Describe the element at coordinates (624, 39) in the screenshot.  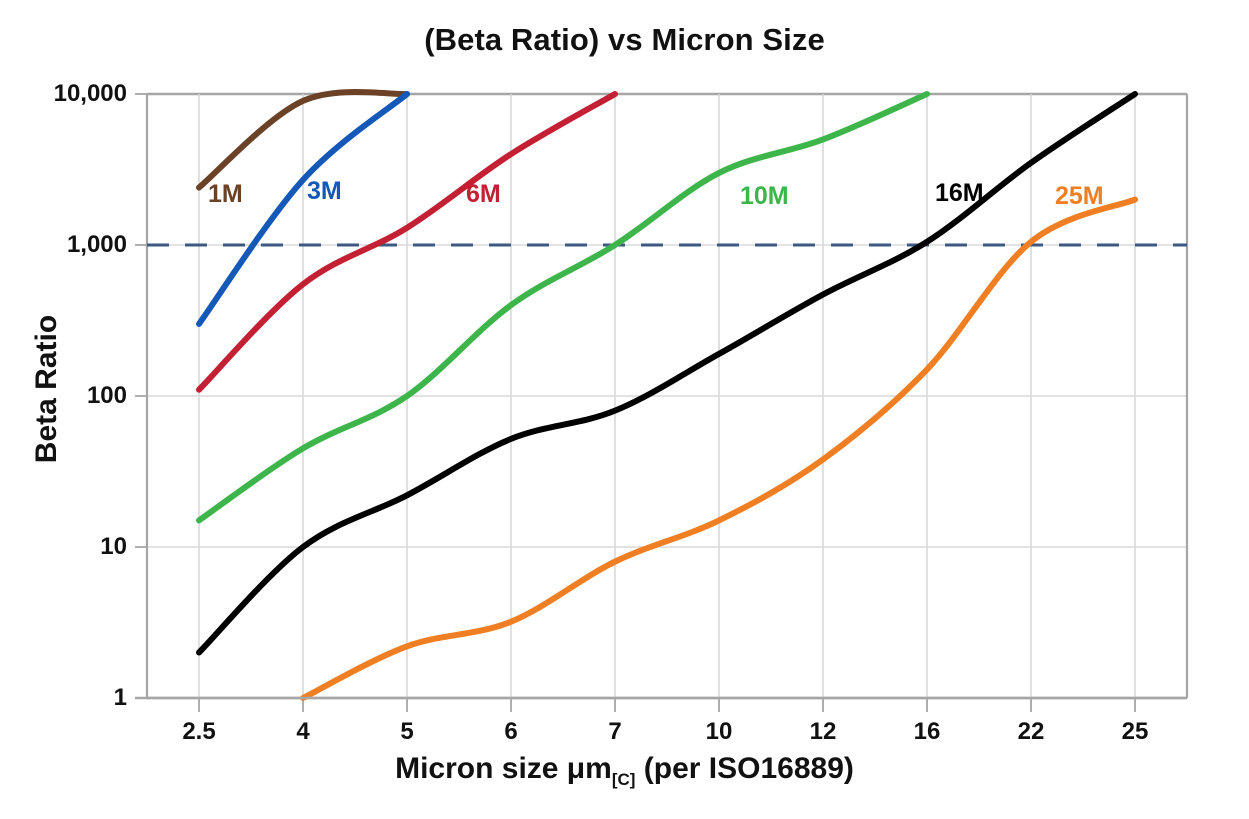
I see `chart-title: (Beta Ratio) vs Micron Size` at that location.